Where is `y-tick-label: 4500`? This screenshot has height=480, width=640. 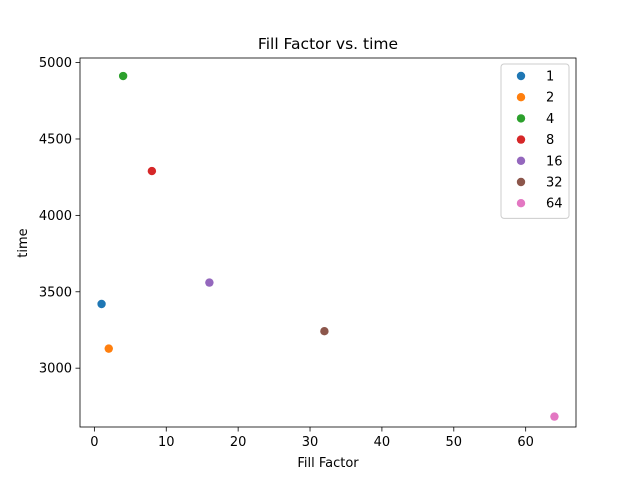 y-tick-label: 4500 is located at coordinates (55, 139).